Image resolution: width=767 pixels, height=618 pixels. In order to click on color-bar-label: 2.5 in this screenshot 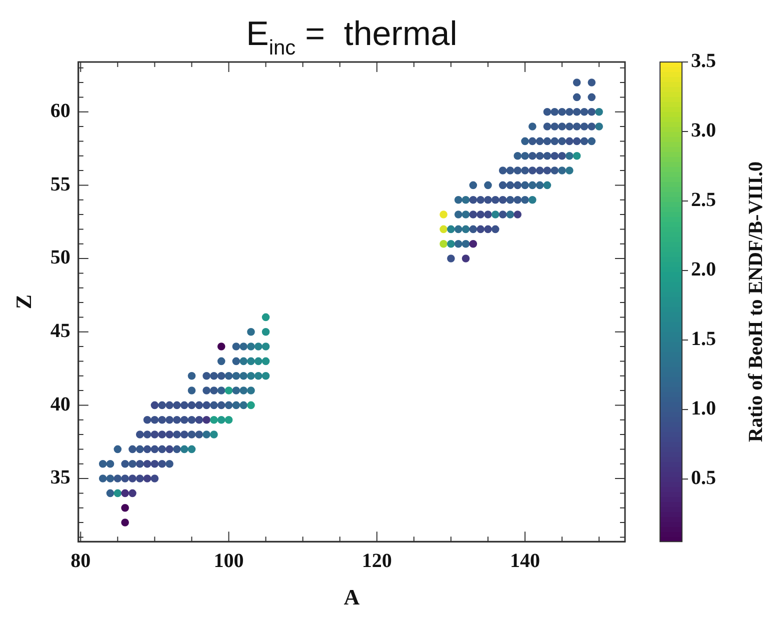, I will do `click(703, 200)`.